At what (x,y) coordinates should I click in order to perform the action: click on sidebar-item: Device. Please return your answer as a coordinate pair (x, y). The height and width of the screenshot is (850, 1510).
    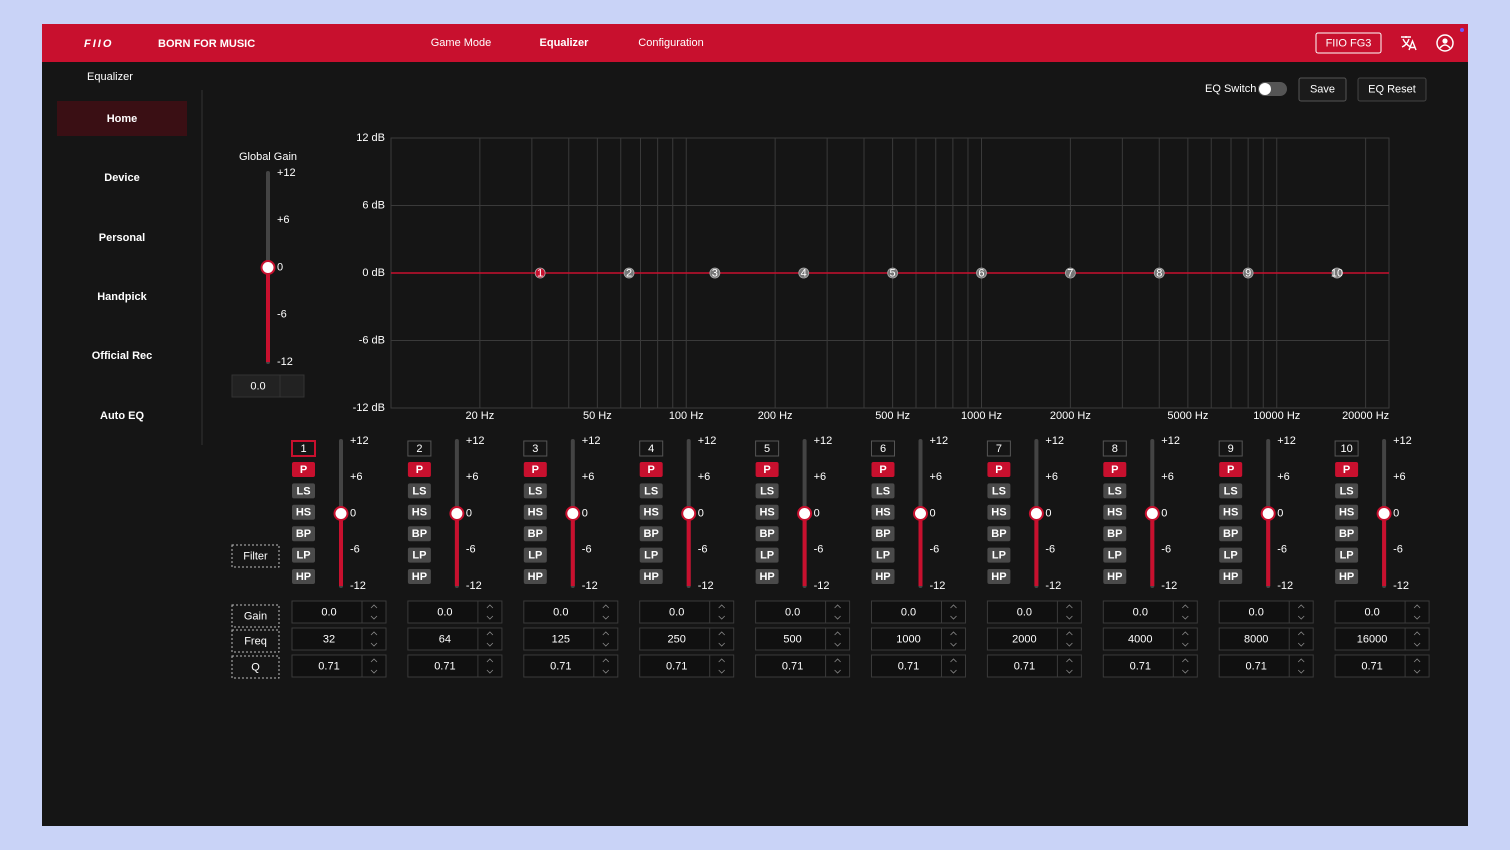
    Looking at the image, I should click on (121, 178).